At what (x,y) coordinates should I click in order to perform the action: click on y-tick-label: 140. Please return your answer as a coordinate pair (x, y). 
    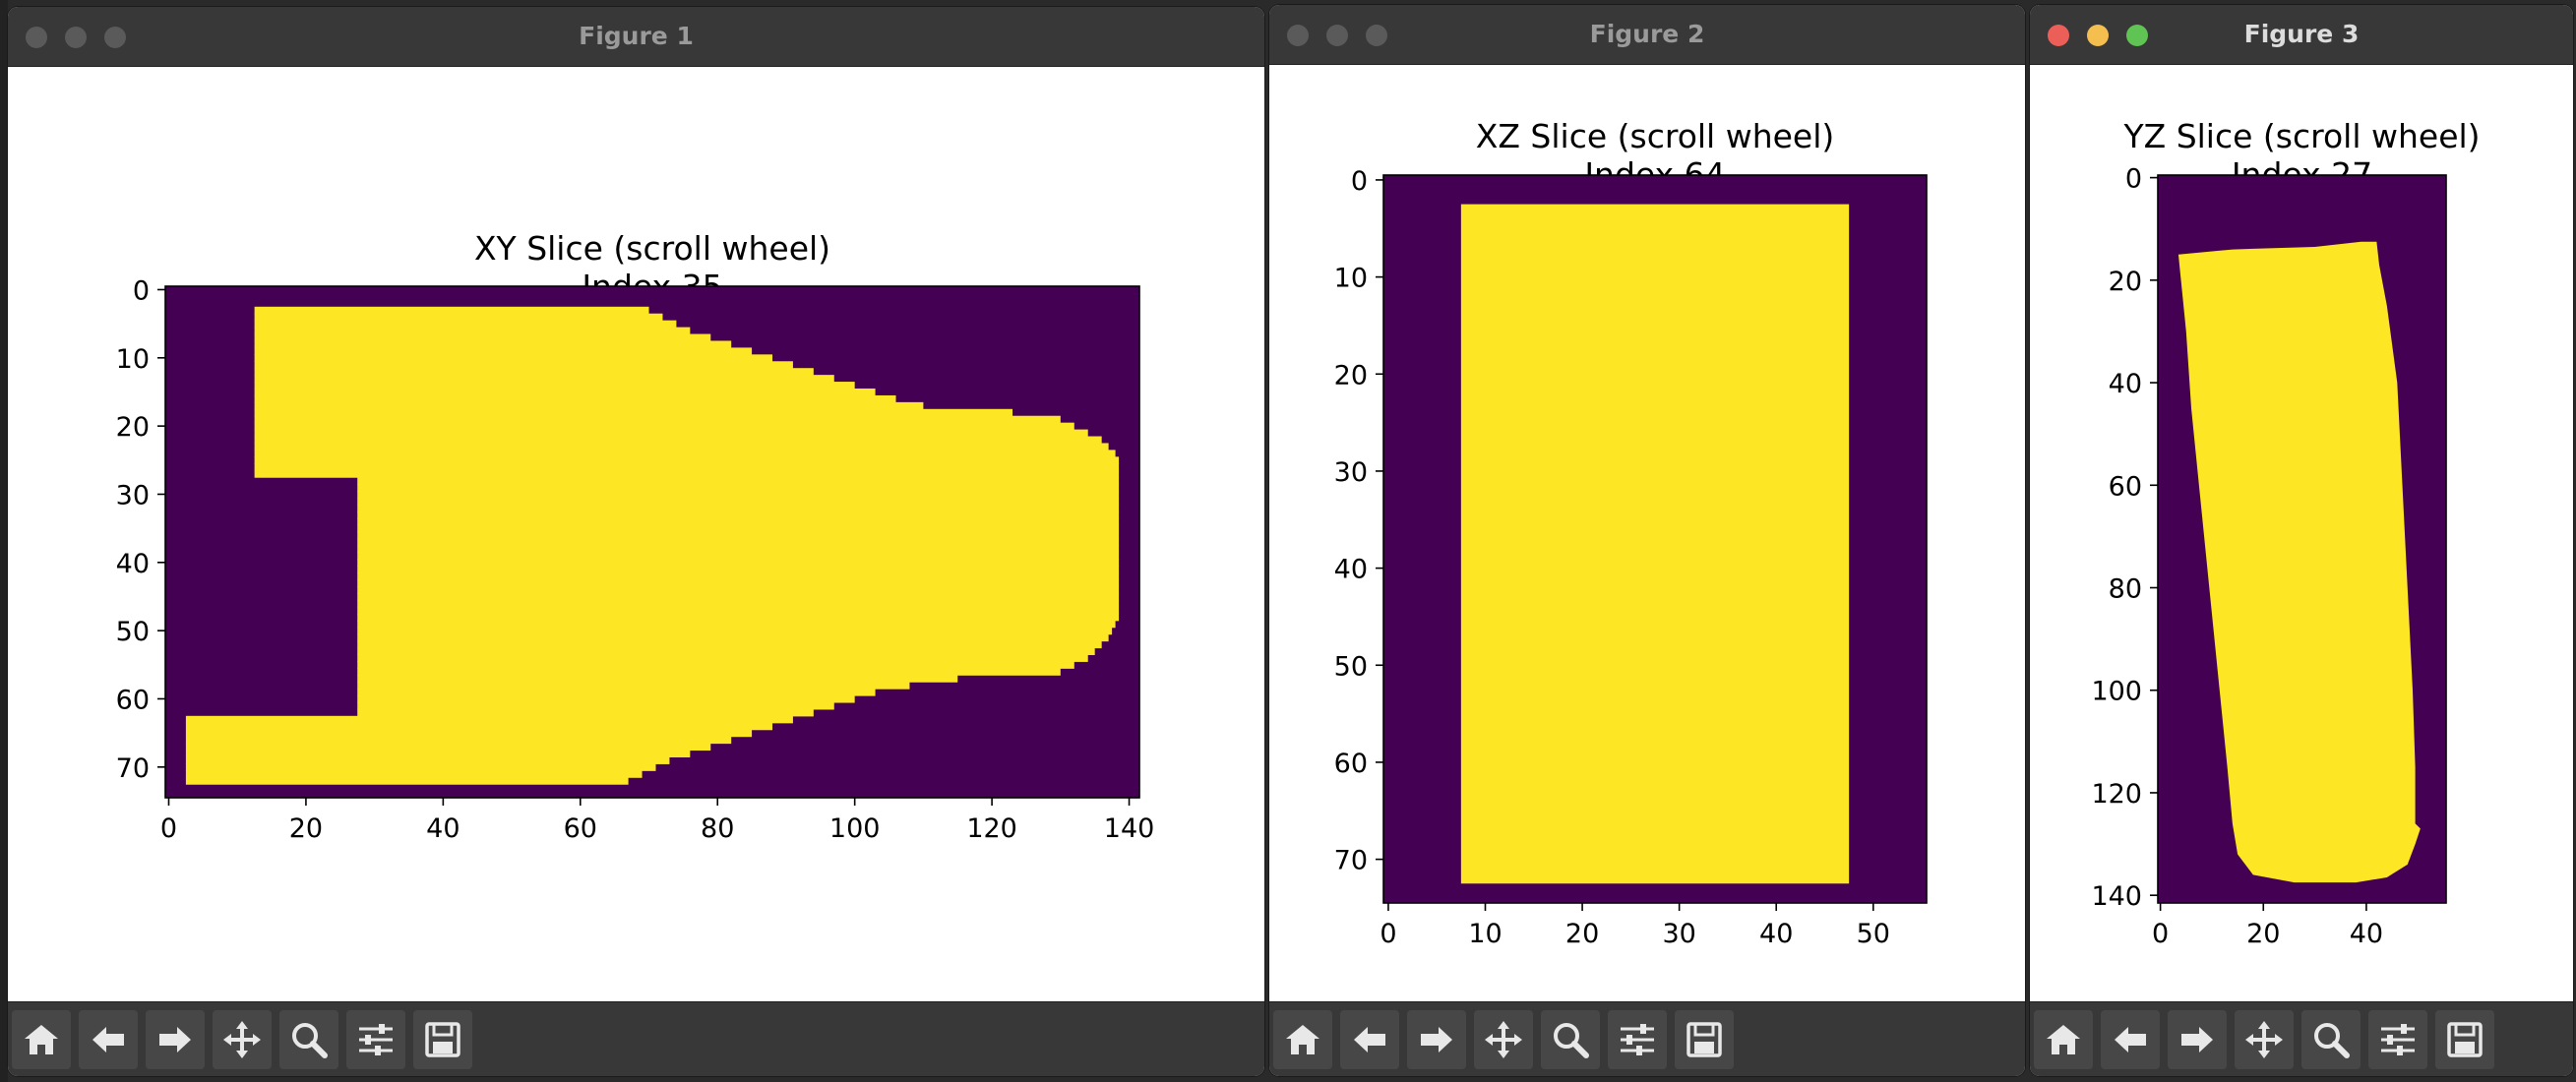
    Looking at the image, I should click on (2116, 896).